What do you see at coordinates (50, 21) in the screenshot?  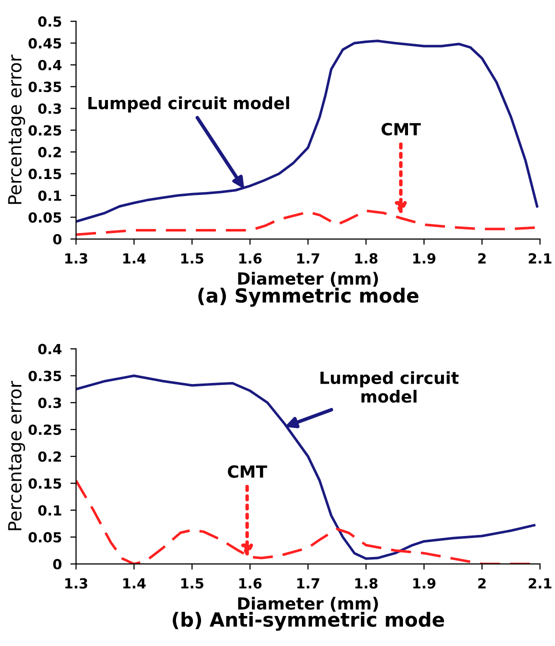 I see `y-tick-label: 0.5` at bounding box center [50, 21].